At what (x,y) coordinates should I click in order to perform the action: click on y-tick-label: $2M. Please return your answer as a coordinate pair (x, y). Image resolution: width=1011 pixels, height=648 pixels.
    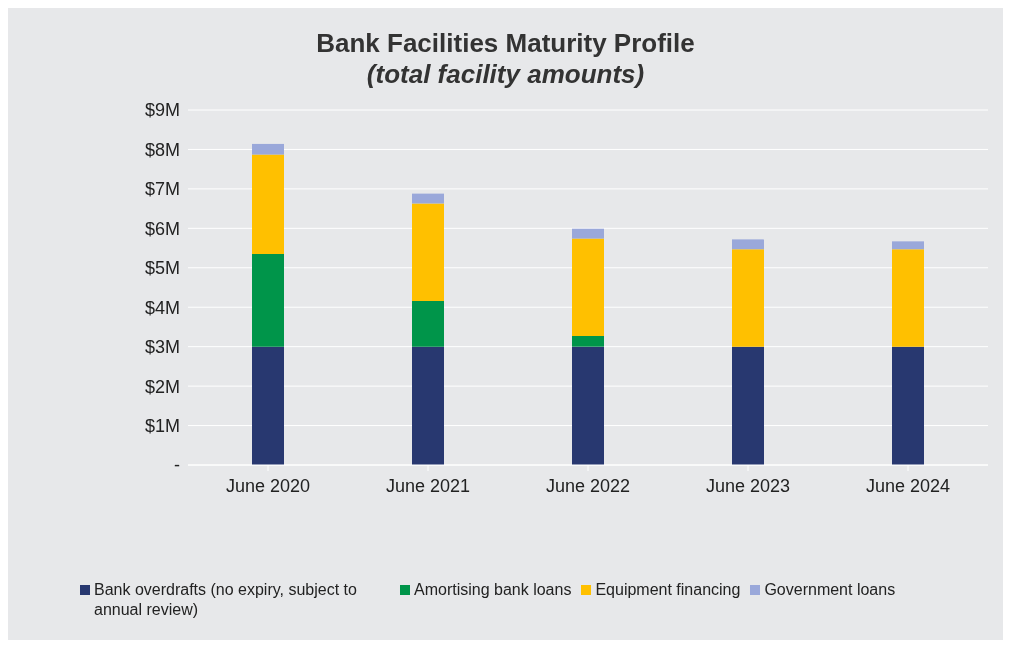
    Looking at the image, I should click on (162, 386).